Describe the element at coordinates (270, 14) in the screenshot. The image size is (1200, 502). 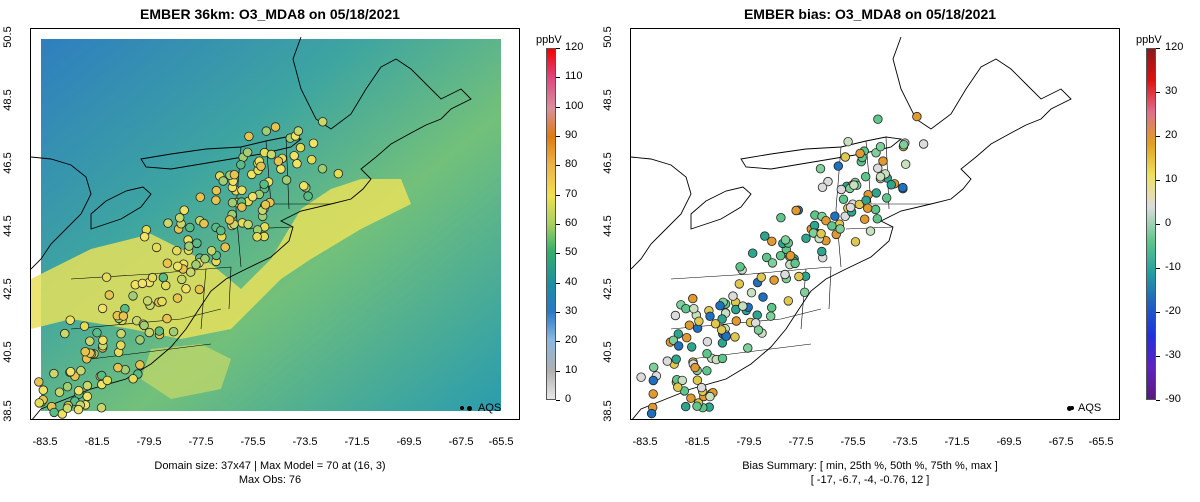
I see `model-map-title: EMBER 36km: O3_MDA8 on 05/18/2021` at that location.